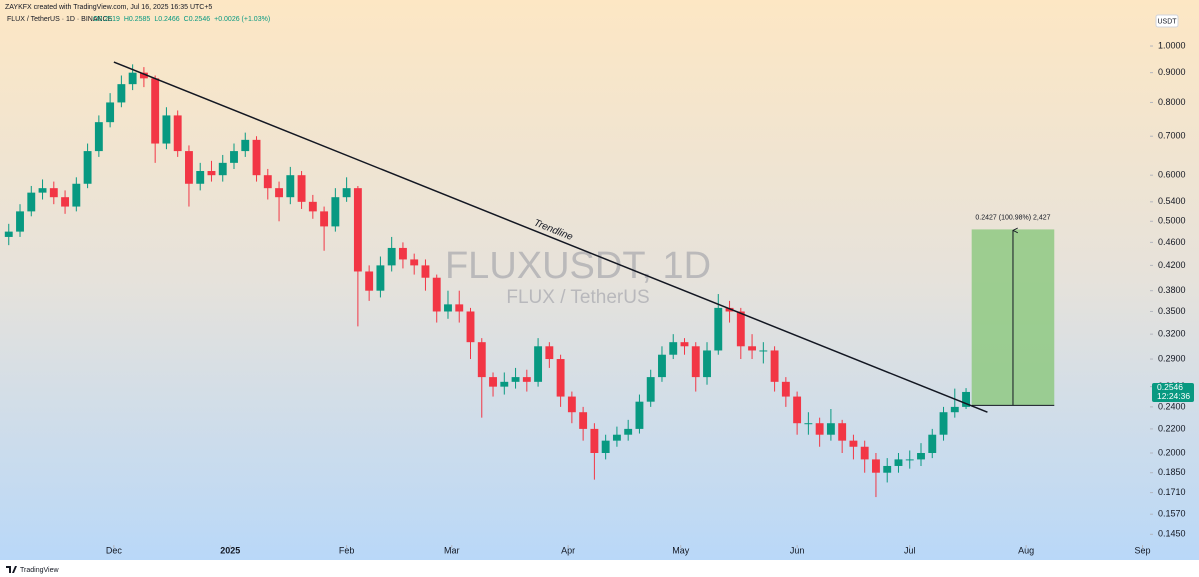 The height and width of the screenshot is (577, 1199). What do you see at coordinates (1172, 45) in the screenshot?
I see `y-tick-label: 1.0000` at bounding box center [1172, 45].